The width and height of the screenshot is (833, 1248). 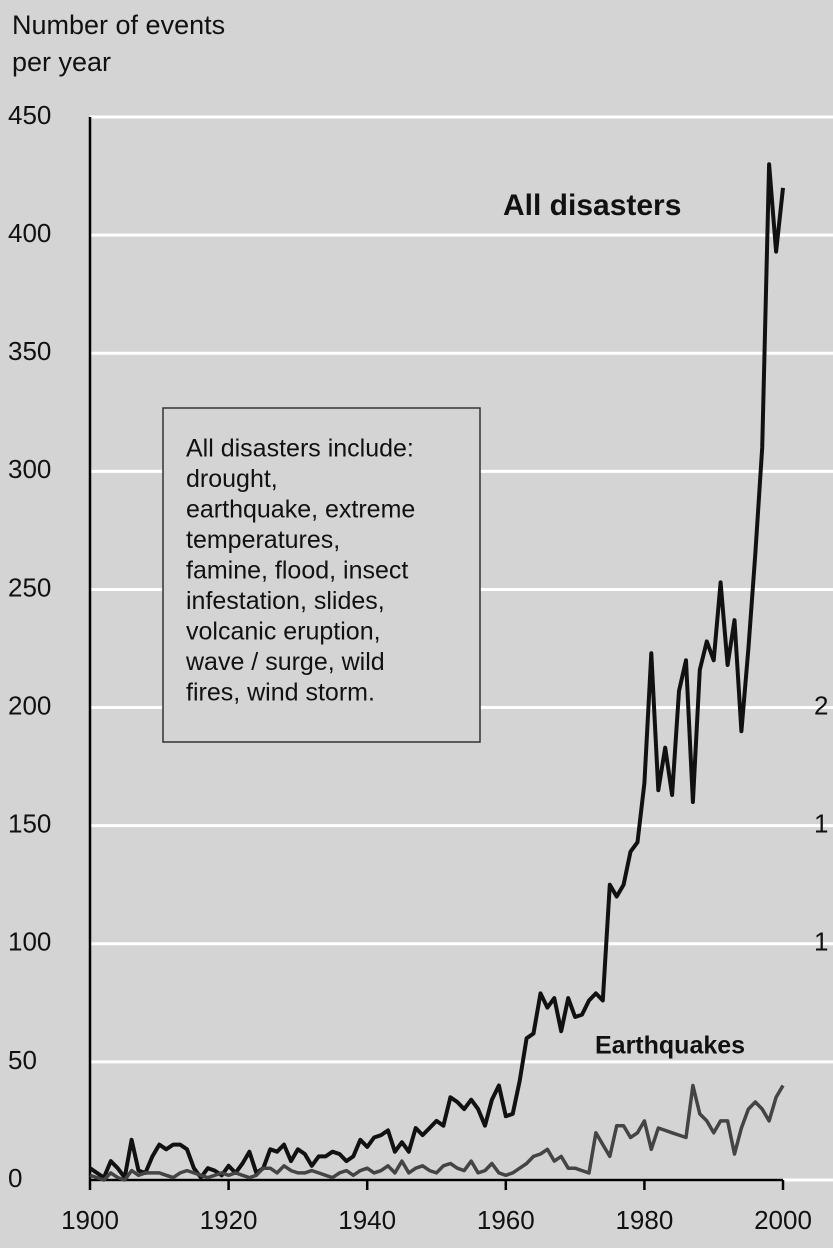 I want to click on annotation-text: wave / surge, wild, so click(x=285, y=662).